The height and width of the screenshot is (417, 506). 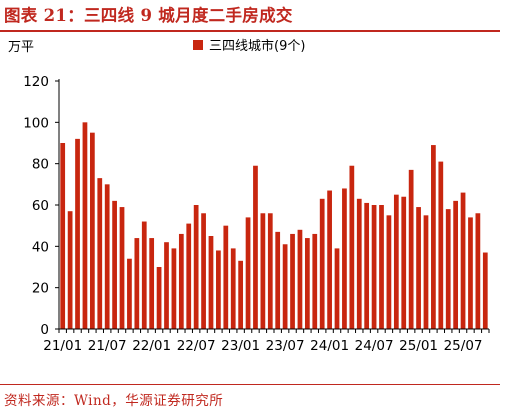 I want to click on source-divider, so click(x=250, y=384).